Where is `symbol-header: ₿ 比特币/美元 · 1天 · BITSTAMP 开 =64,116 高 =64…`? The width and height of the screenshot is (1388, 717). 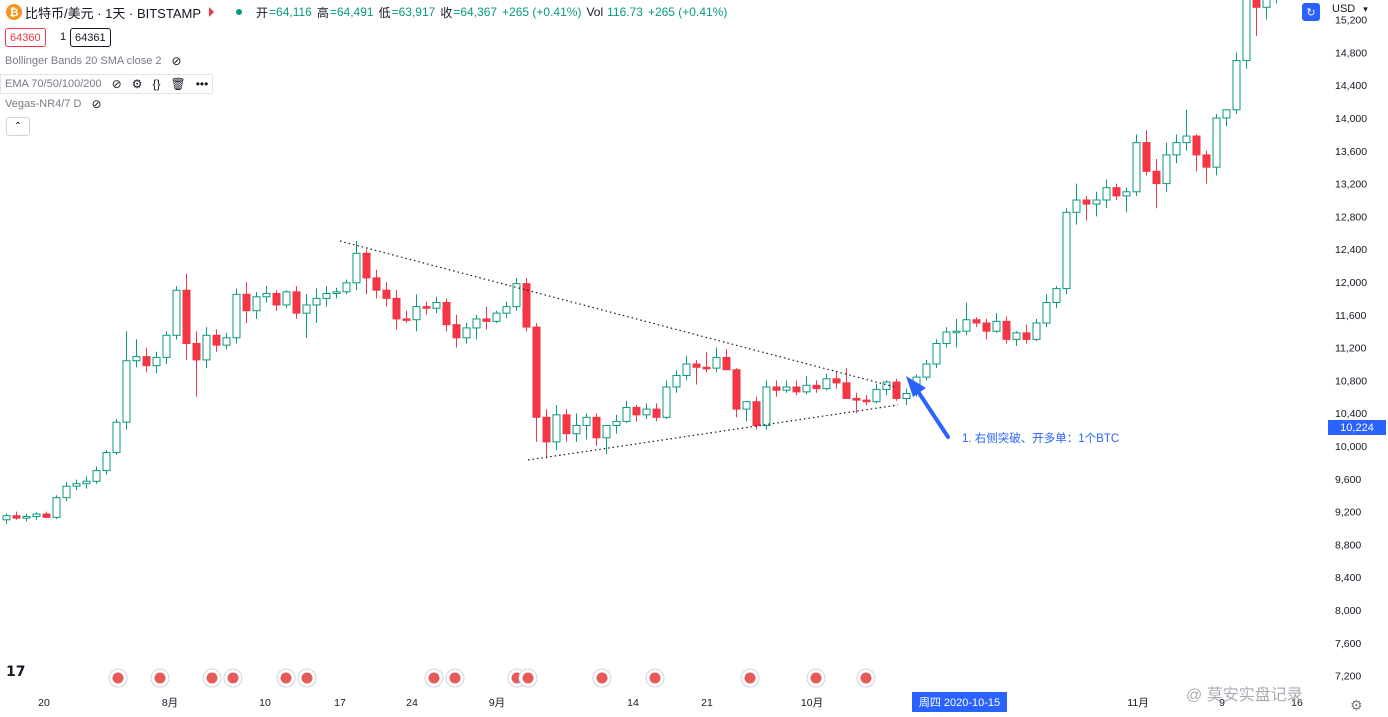
symbol-header: ₿ 比特币/美元 · 1天 · BITSTAMP 开 =64,116 高 =64… is located at coordinates (366, 12).